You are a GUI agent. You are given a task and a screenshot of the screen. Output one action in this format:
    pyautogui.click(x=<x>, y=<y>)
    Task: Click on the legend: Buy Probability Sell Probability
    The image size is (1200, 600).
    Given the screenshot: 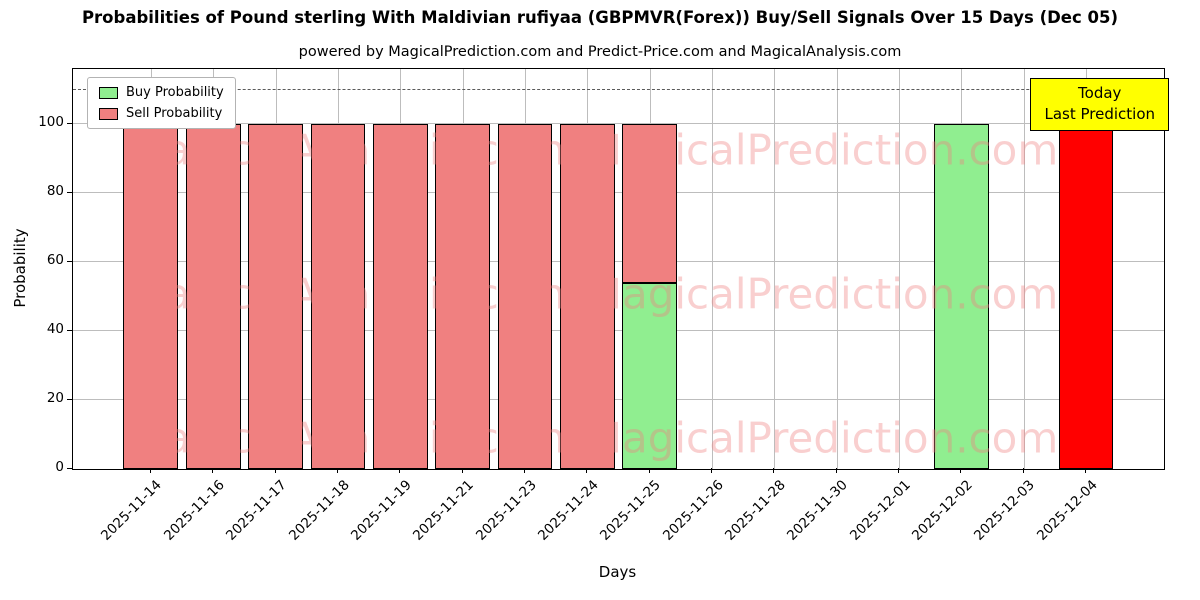 What is the action you would take?
    pyautogui.click(x=161, y=103)
    